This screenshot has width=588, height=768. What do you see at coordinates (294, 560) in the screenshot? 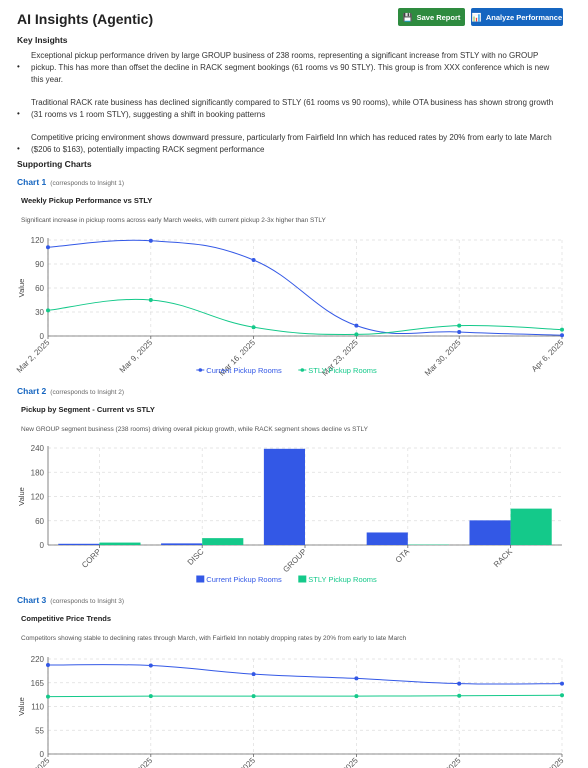
I see `x-tick-label: GROUP` at bounding box center [294, 560].